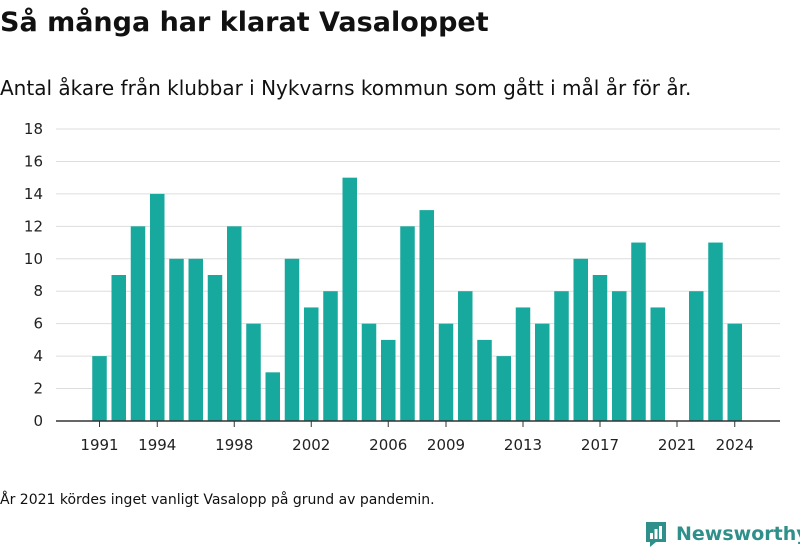 Image resolution: width=800 pixels, height=550 pixels. I want to click on bar-2002, so click(311, 364).